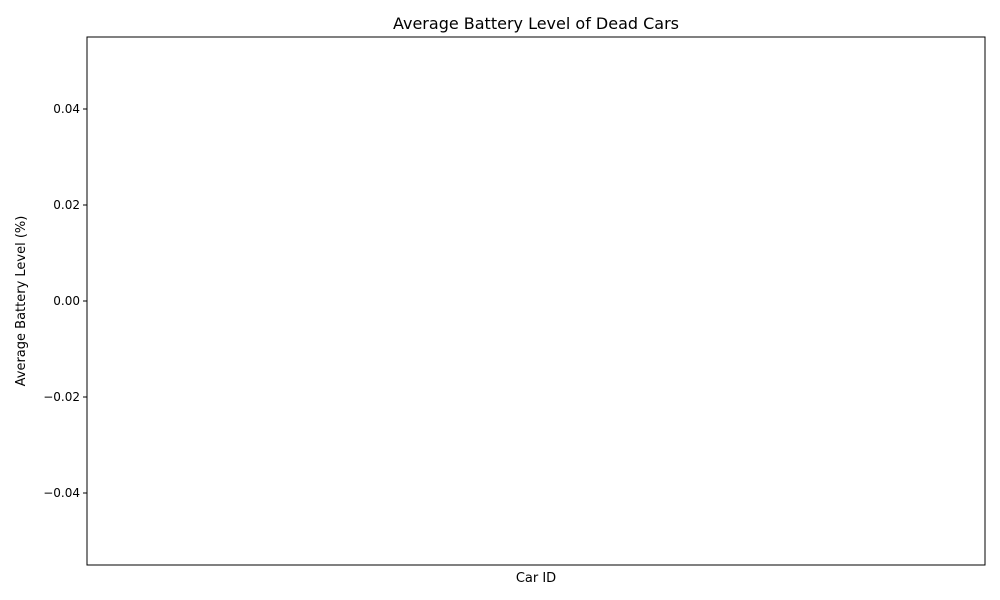  Describe the element at coordinates (536, 578) in the screenshot. I see `x-axis-label: Car ID` at that location.